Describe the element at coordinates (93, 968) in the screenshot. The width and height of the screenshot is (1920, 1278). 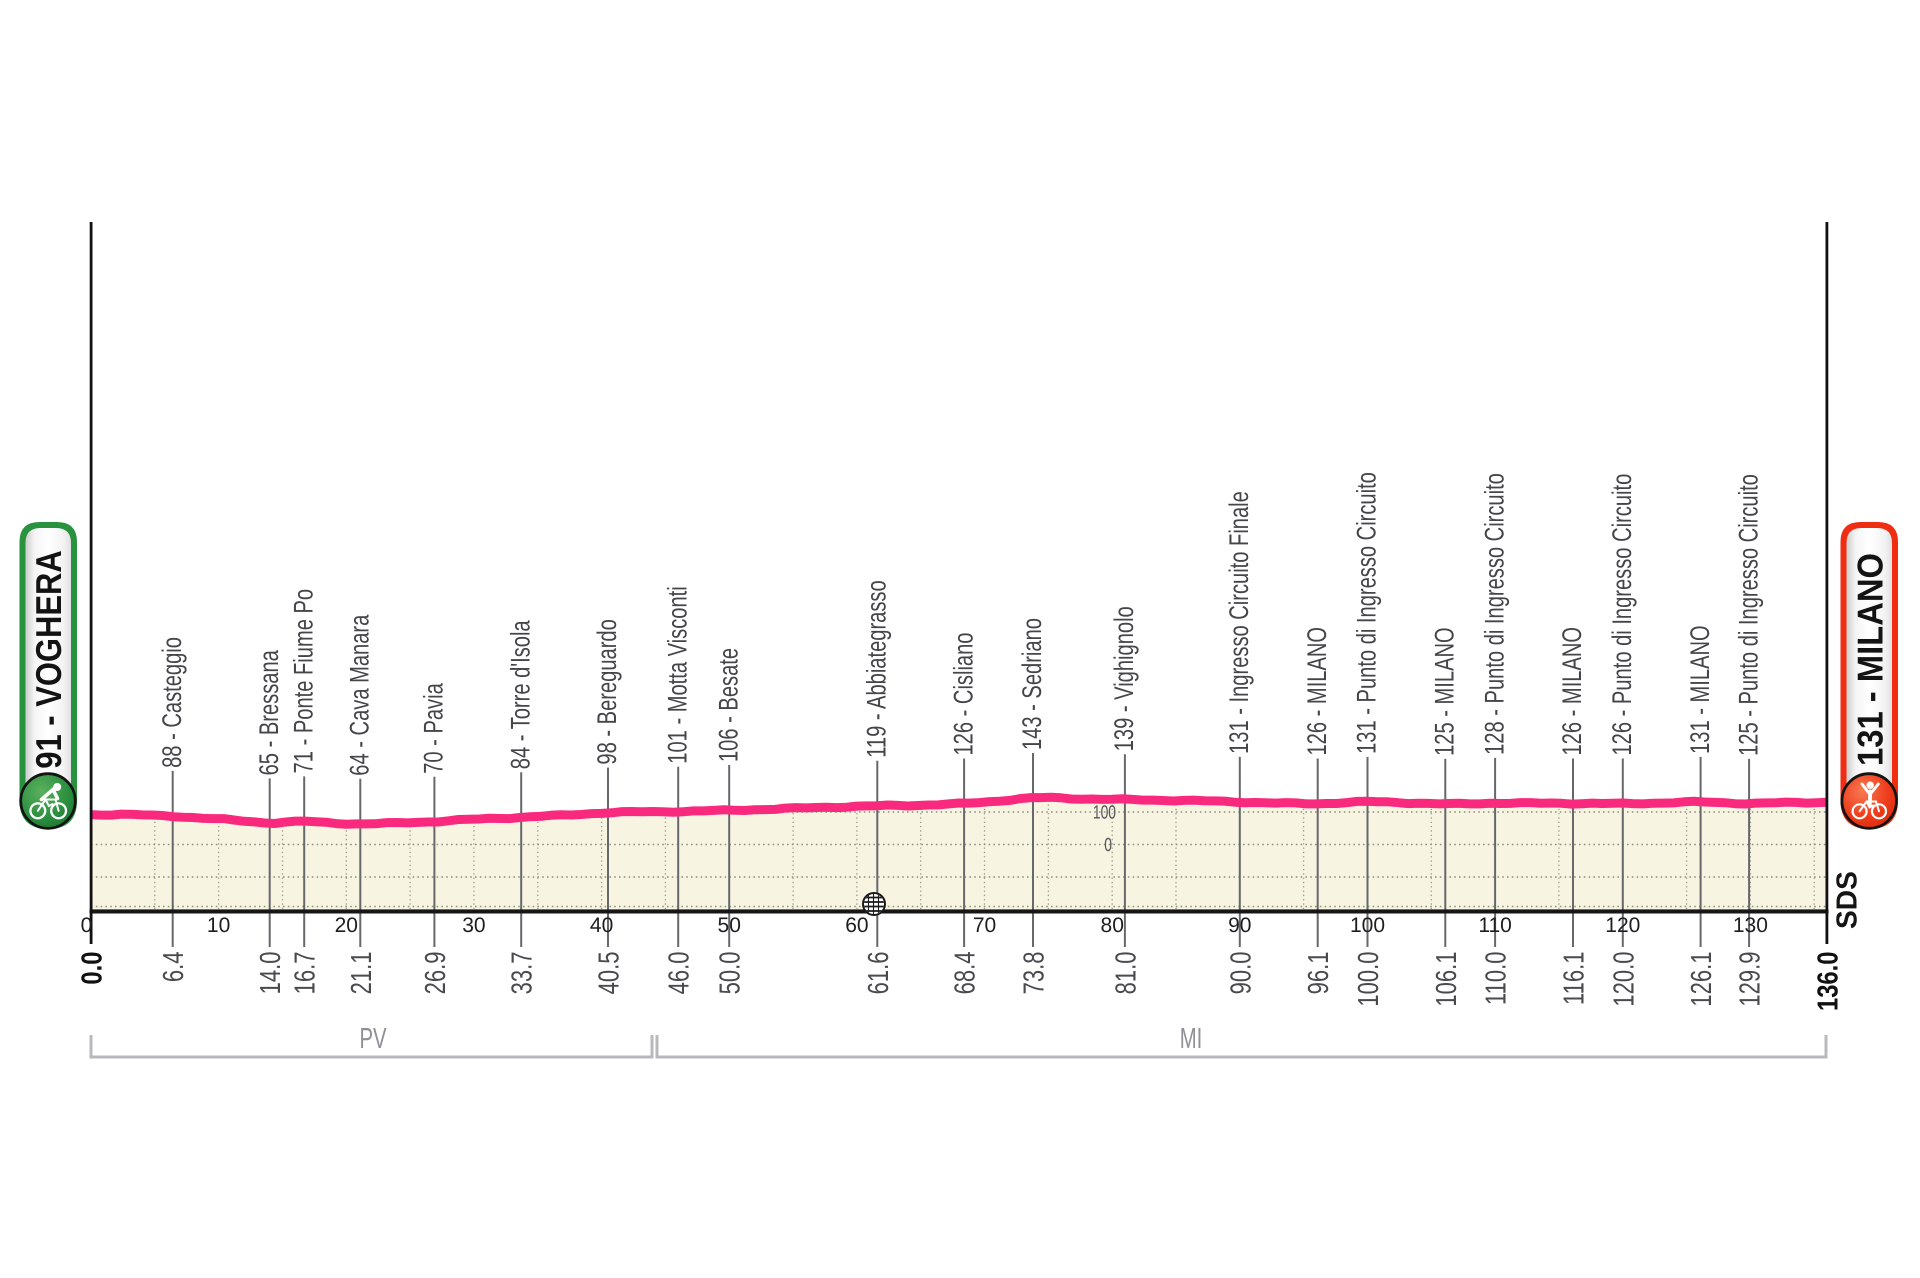
I see `svg-text: 0.0` at that location.